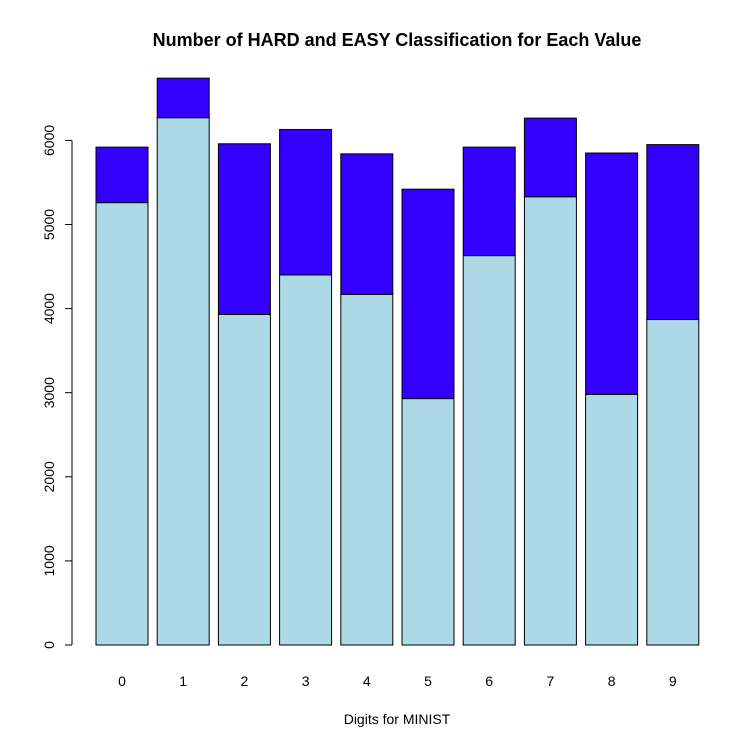  I want to click on y-tick-label-0: 0, so click(49, 645).